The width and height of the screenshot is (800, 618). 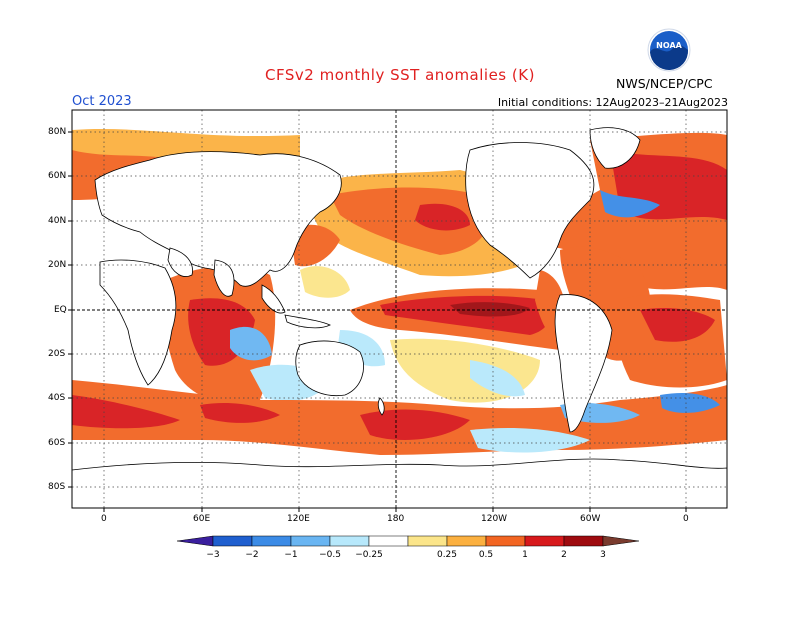 What do you see at coordinates (57, 354) in the screenshot?
I see `lat-label-20s: 20S` at bounding box center [57, 354].